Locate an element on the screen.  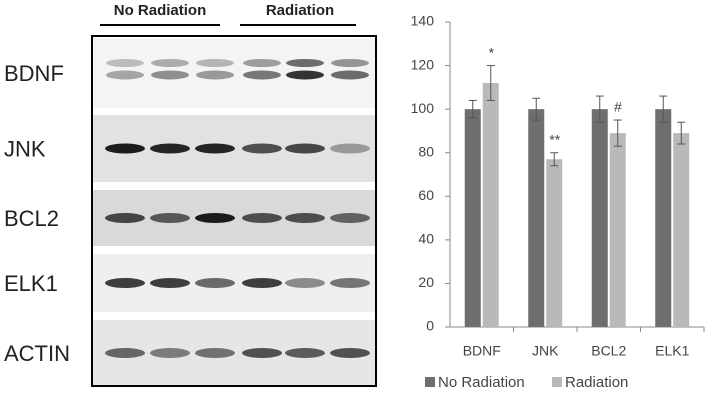
significance-marker: ** is located at coordinates (554, 139).